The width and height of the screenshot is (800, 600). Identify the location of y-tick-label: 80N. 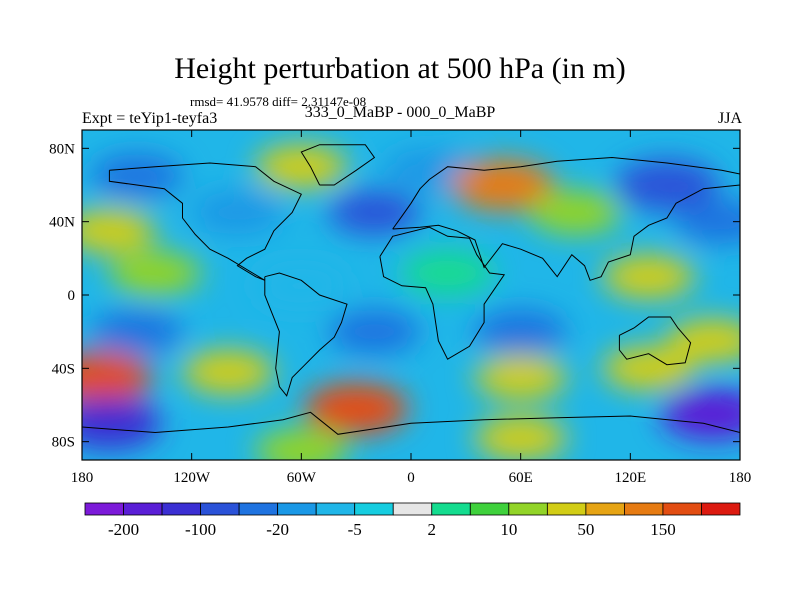
(62, 149).